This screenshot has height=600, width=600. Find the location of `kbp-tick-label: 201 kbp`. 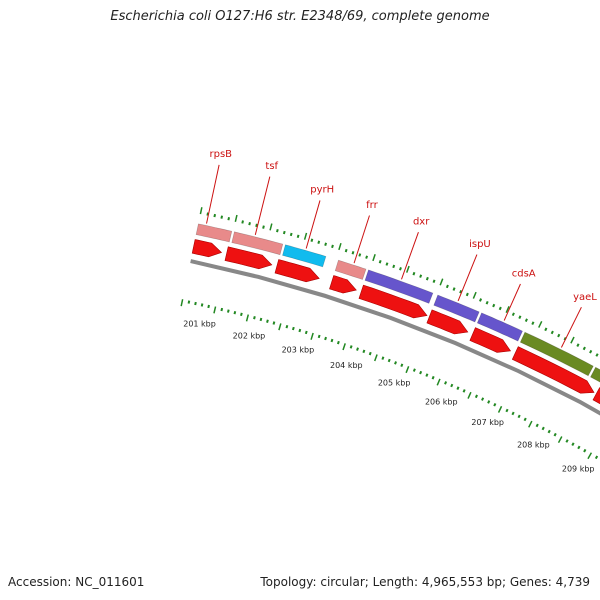

kbp-tick-label: 201 kbp is located at coordinates (199, 323).